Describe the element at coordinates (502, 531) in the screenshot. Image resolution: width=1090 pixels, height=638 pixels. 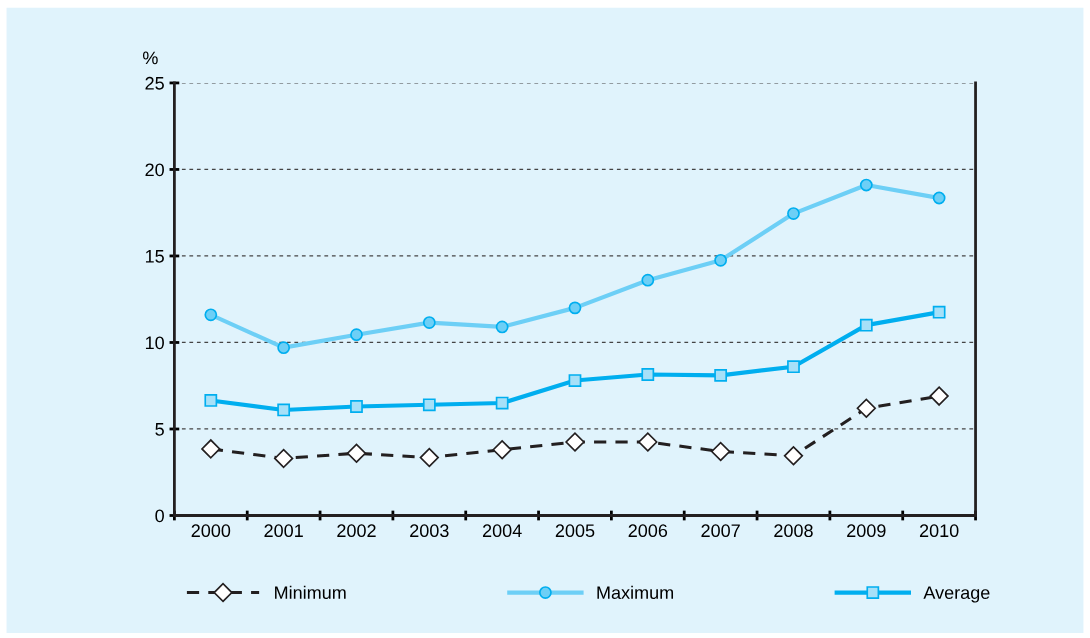
I see `x-tick-label: 2004` at that location.